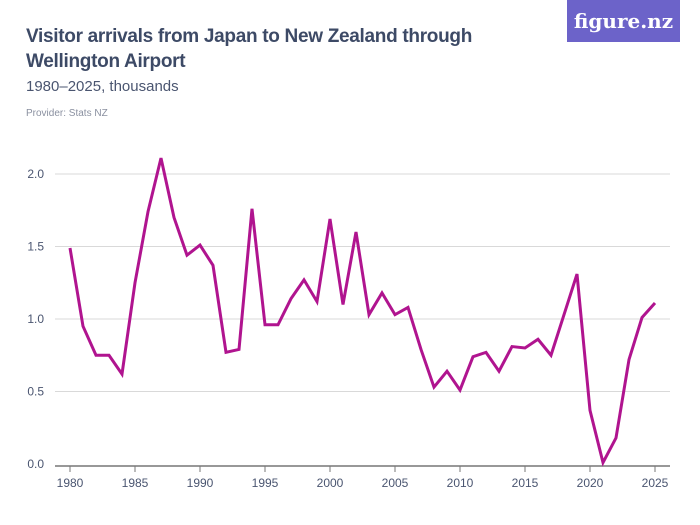 The width and height of the screenshot is (700, 525). What do you see at coordinates (330, 483) in the screenshot?
I see `x-tick-label: 2000` at bounding box center [330, 483].